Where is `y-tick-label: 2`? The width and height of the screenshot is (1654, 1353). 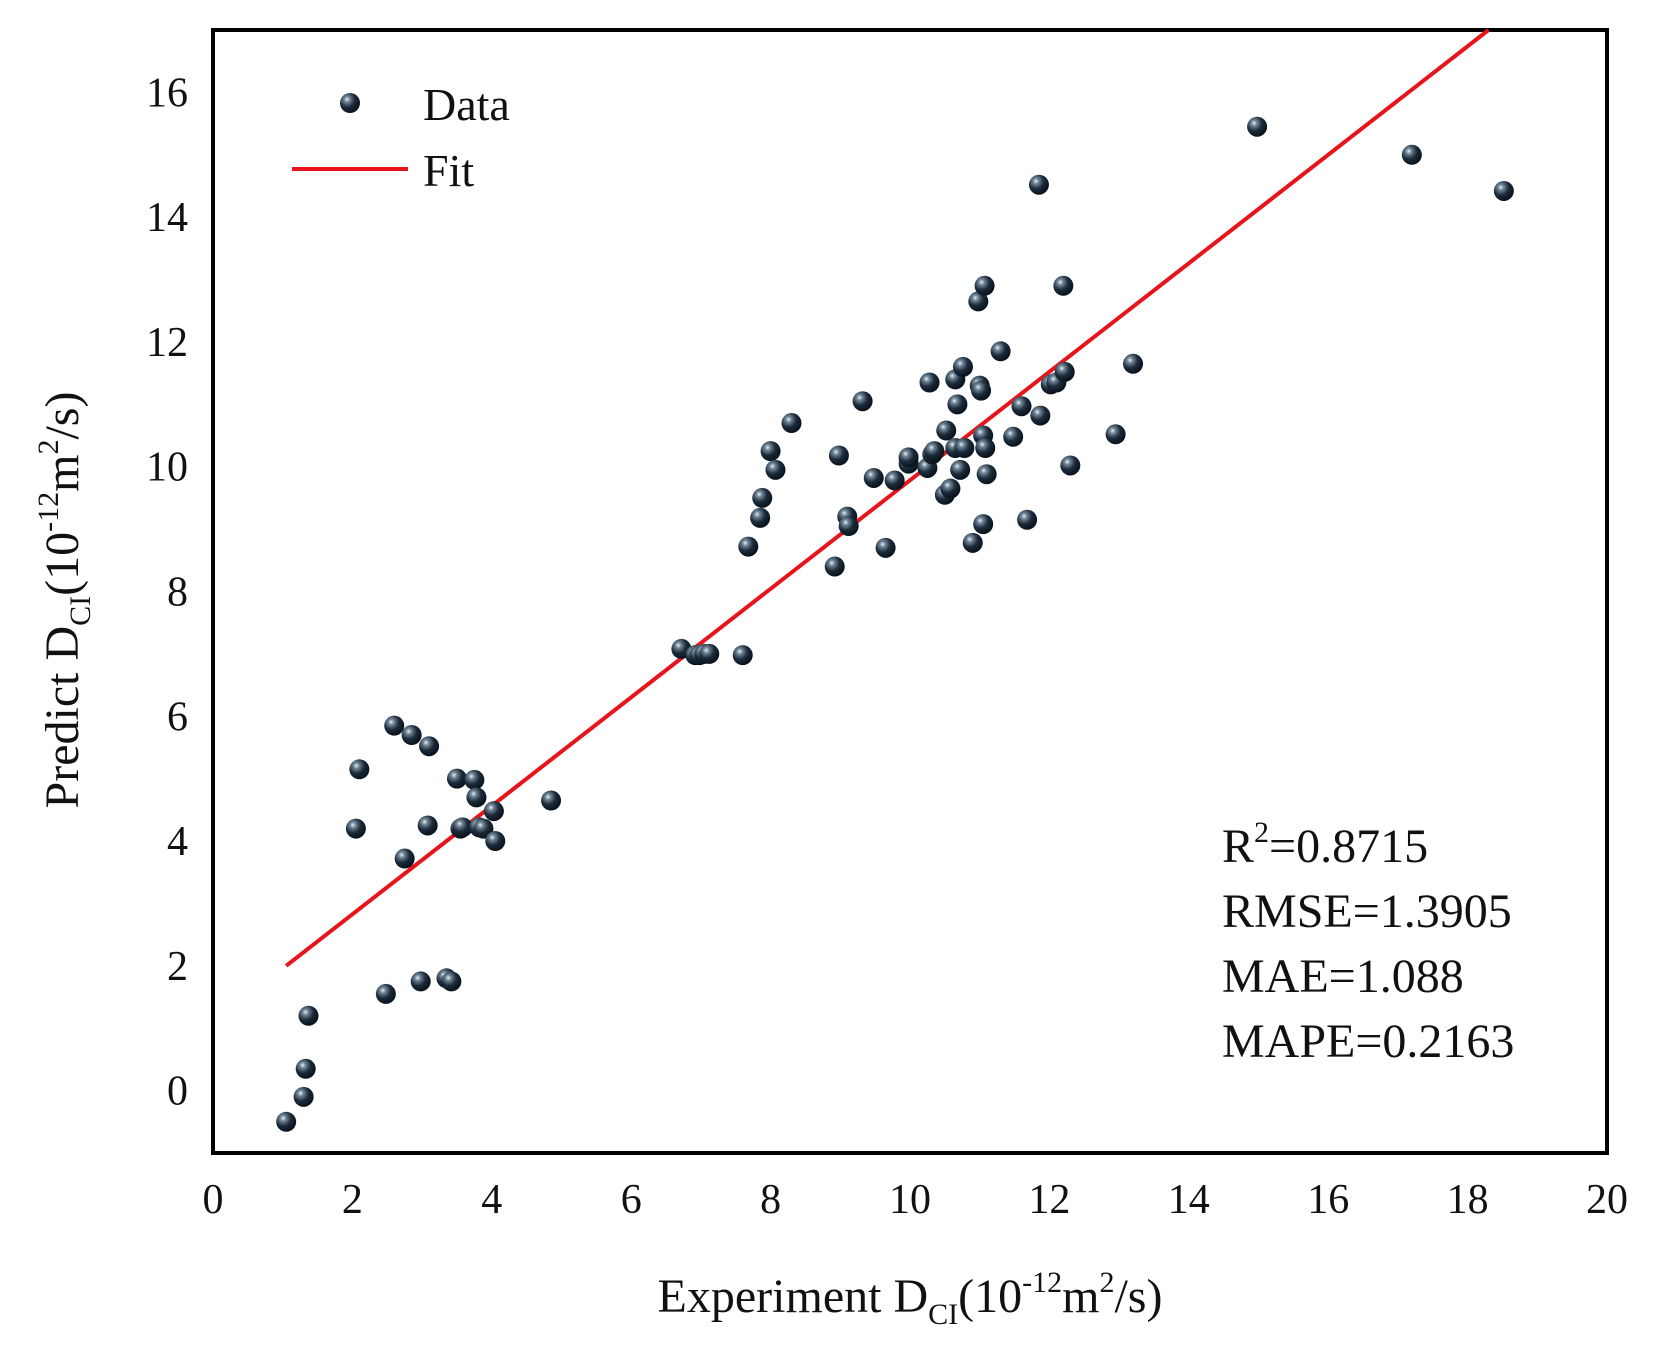
y-tick-label: 2 is located at coordinates (177, 967).